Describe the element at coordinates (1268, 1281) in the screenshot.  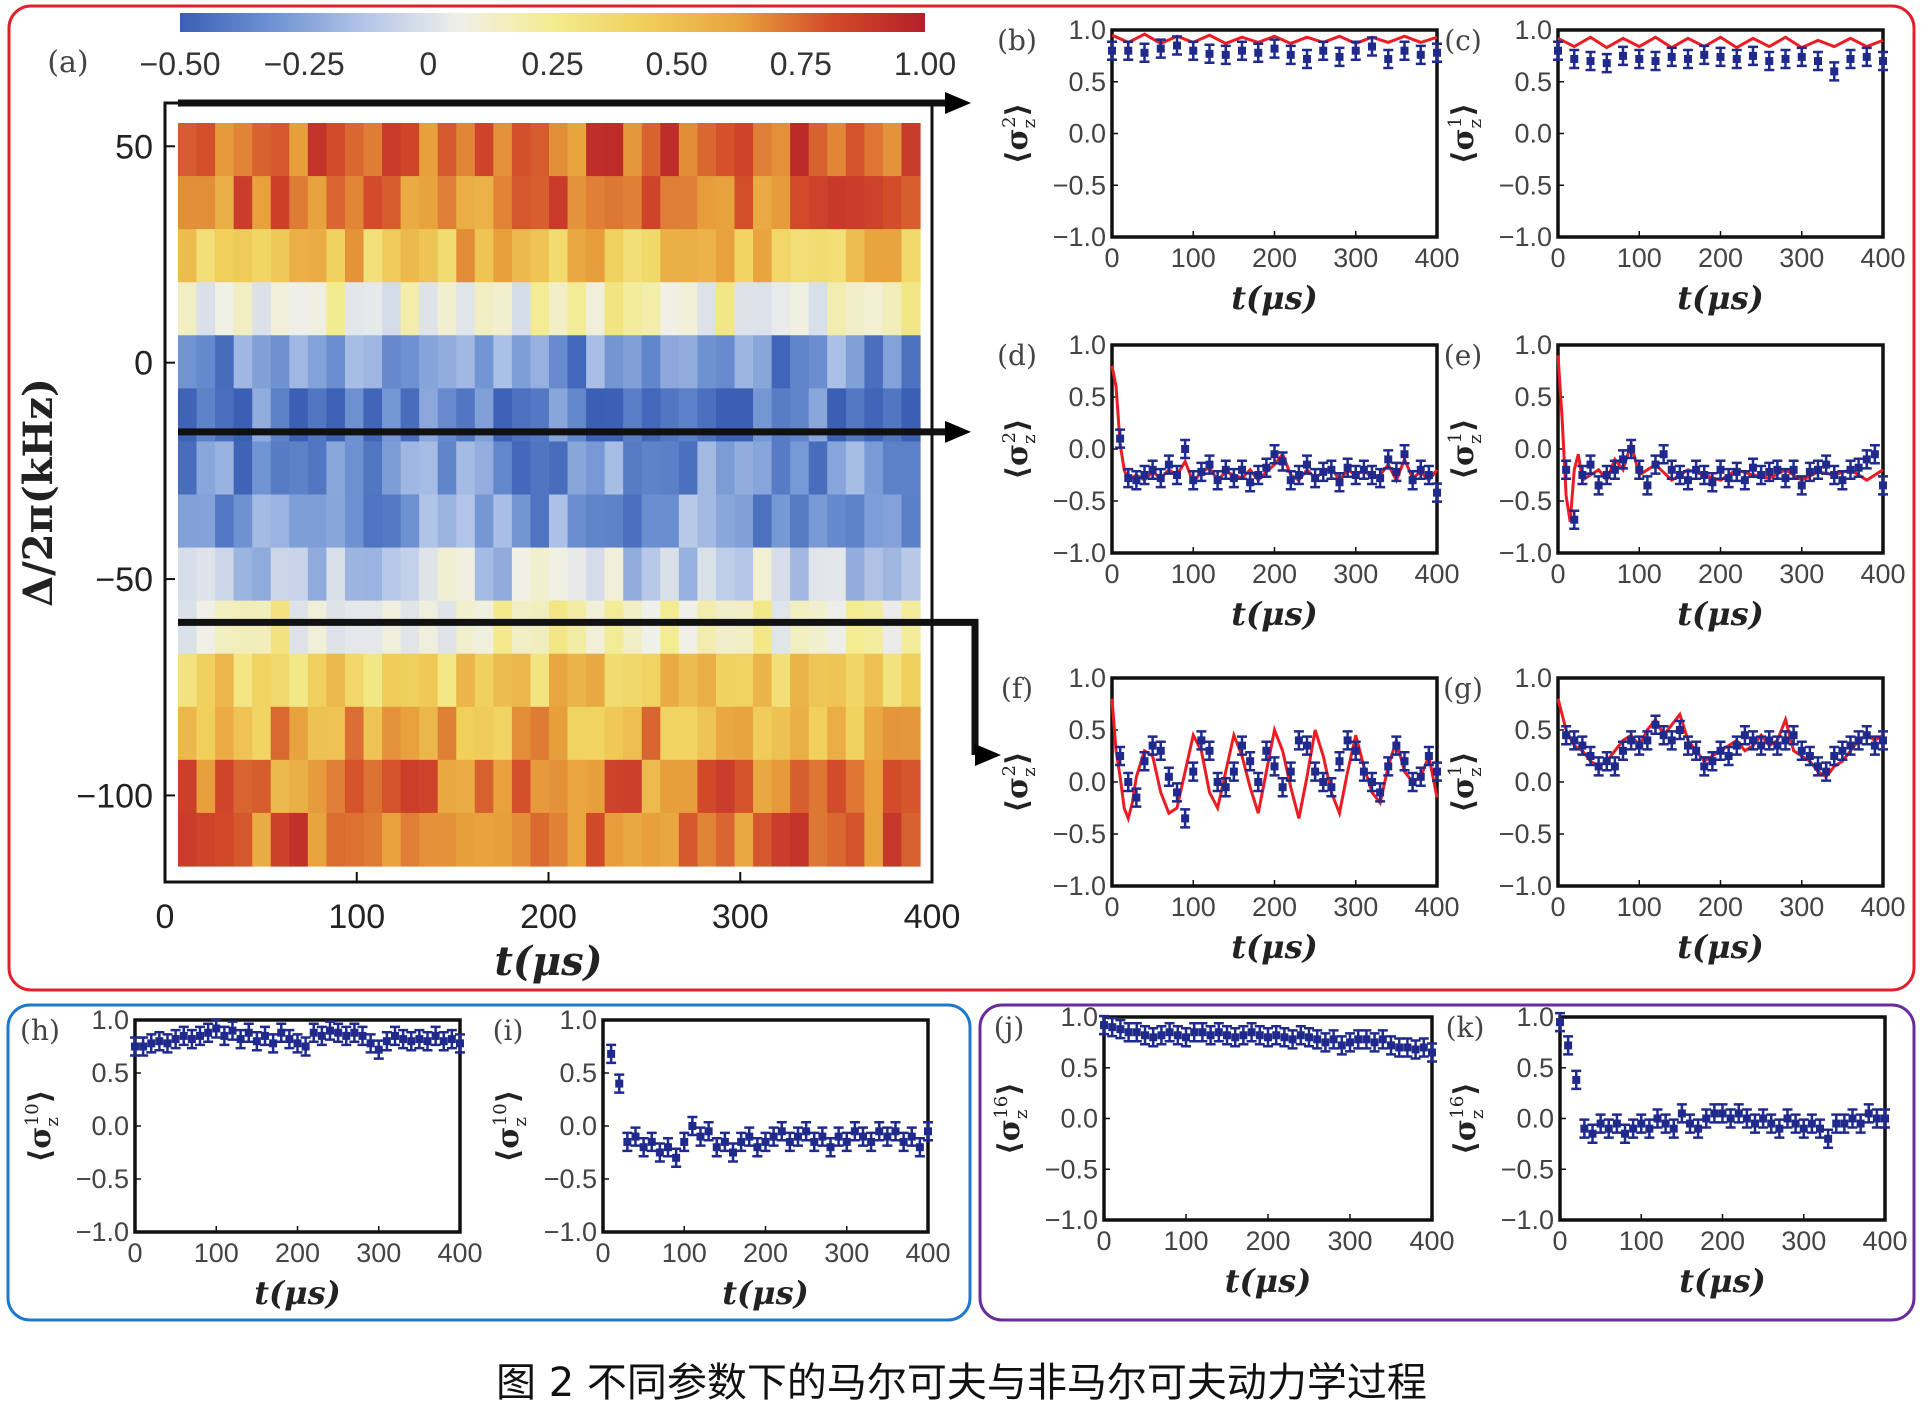
I see `x-axis-label: t(μs)` at that location.